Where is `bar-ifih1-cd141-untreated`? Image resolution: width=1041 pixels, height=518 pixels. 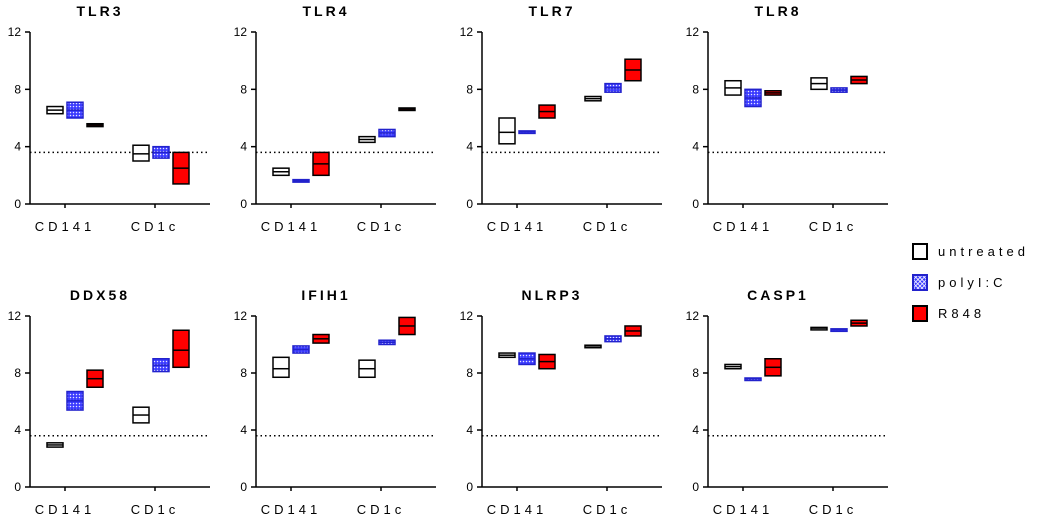
bar-ifih1-cd141-untreated is located at coordinates (281, 367).